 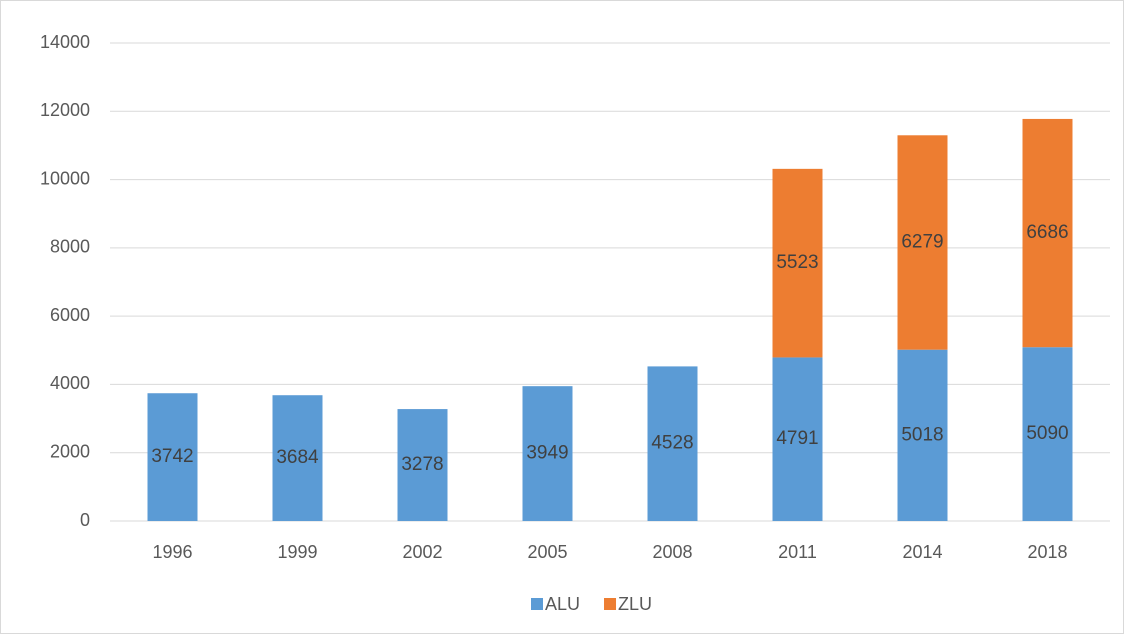 I want to click on data-label: 3742, so click(x=172, y=456).